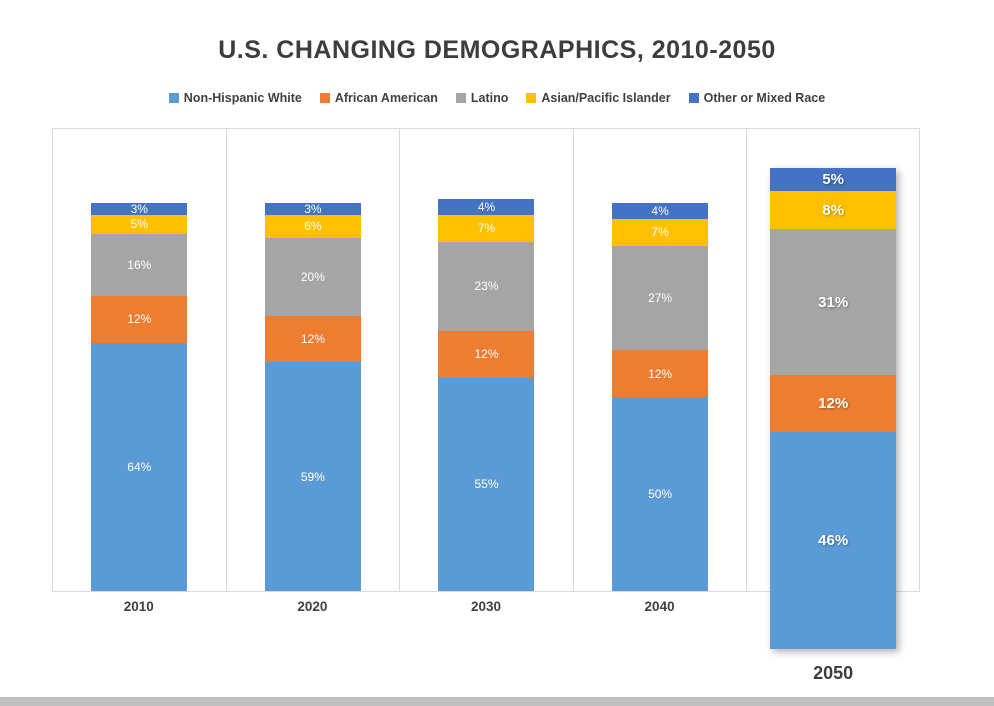 The height and width of the screenshot is (706, 994). I want to click on chart-panel-2030: 4% 7% 23% 12% 55%, so click(486, 360).